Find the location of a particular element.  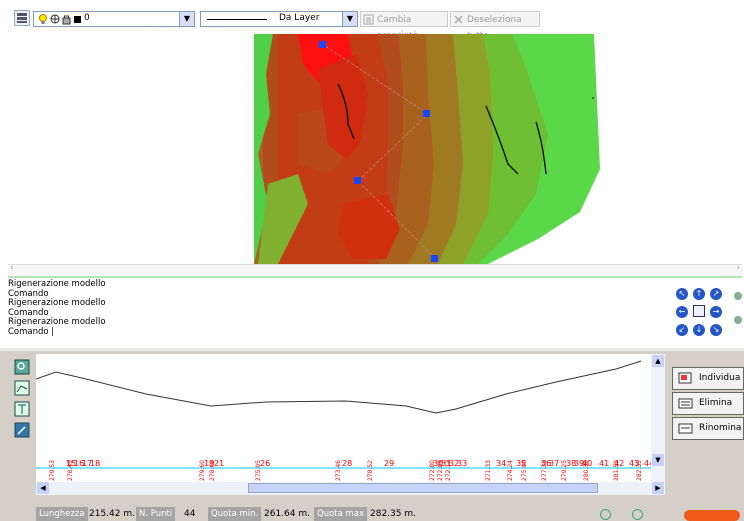

station-label: 39 is located at coordinates (579, 463).